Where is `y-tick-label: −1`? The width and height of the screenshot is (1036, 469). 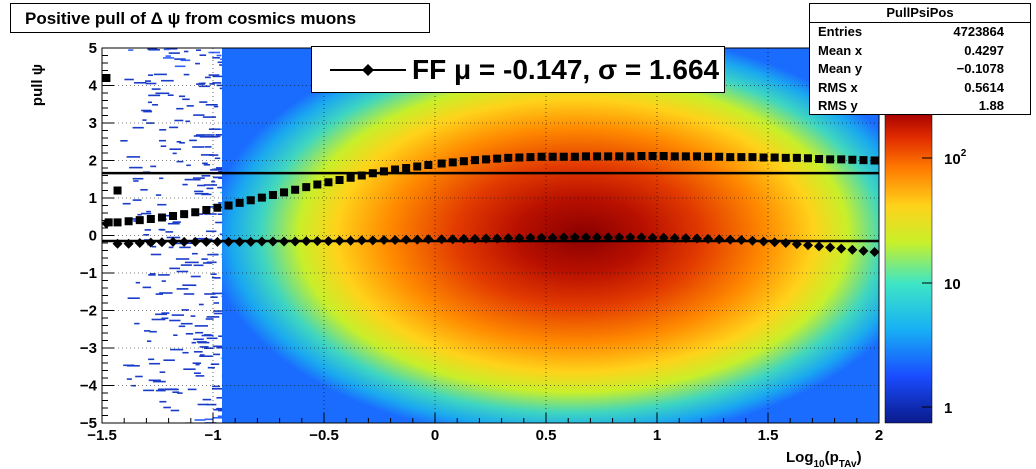 y-tick-label: −1 is located at coordinates (88, 273).